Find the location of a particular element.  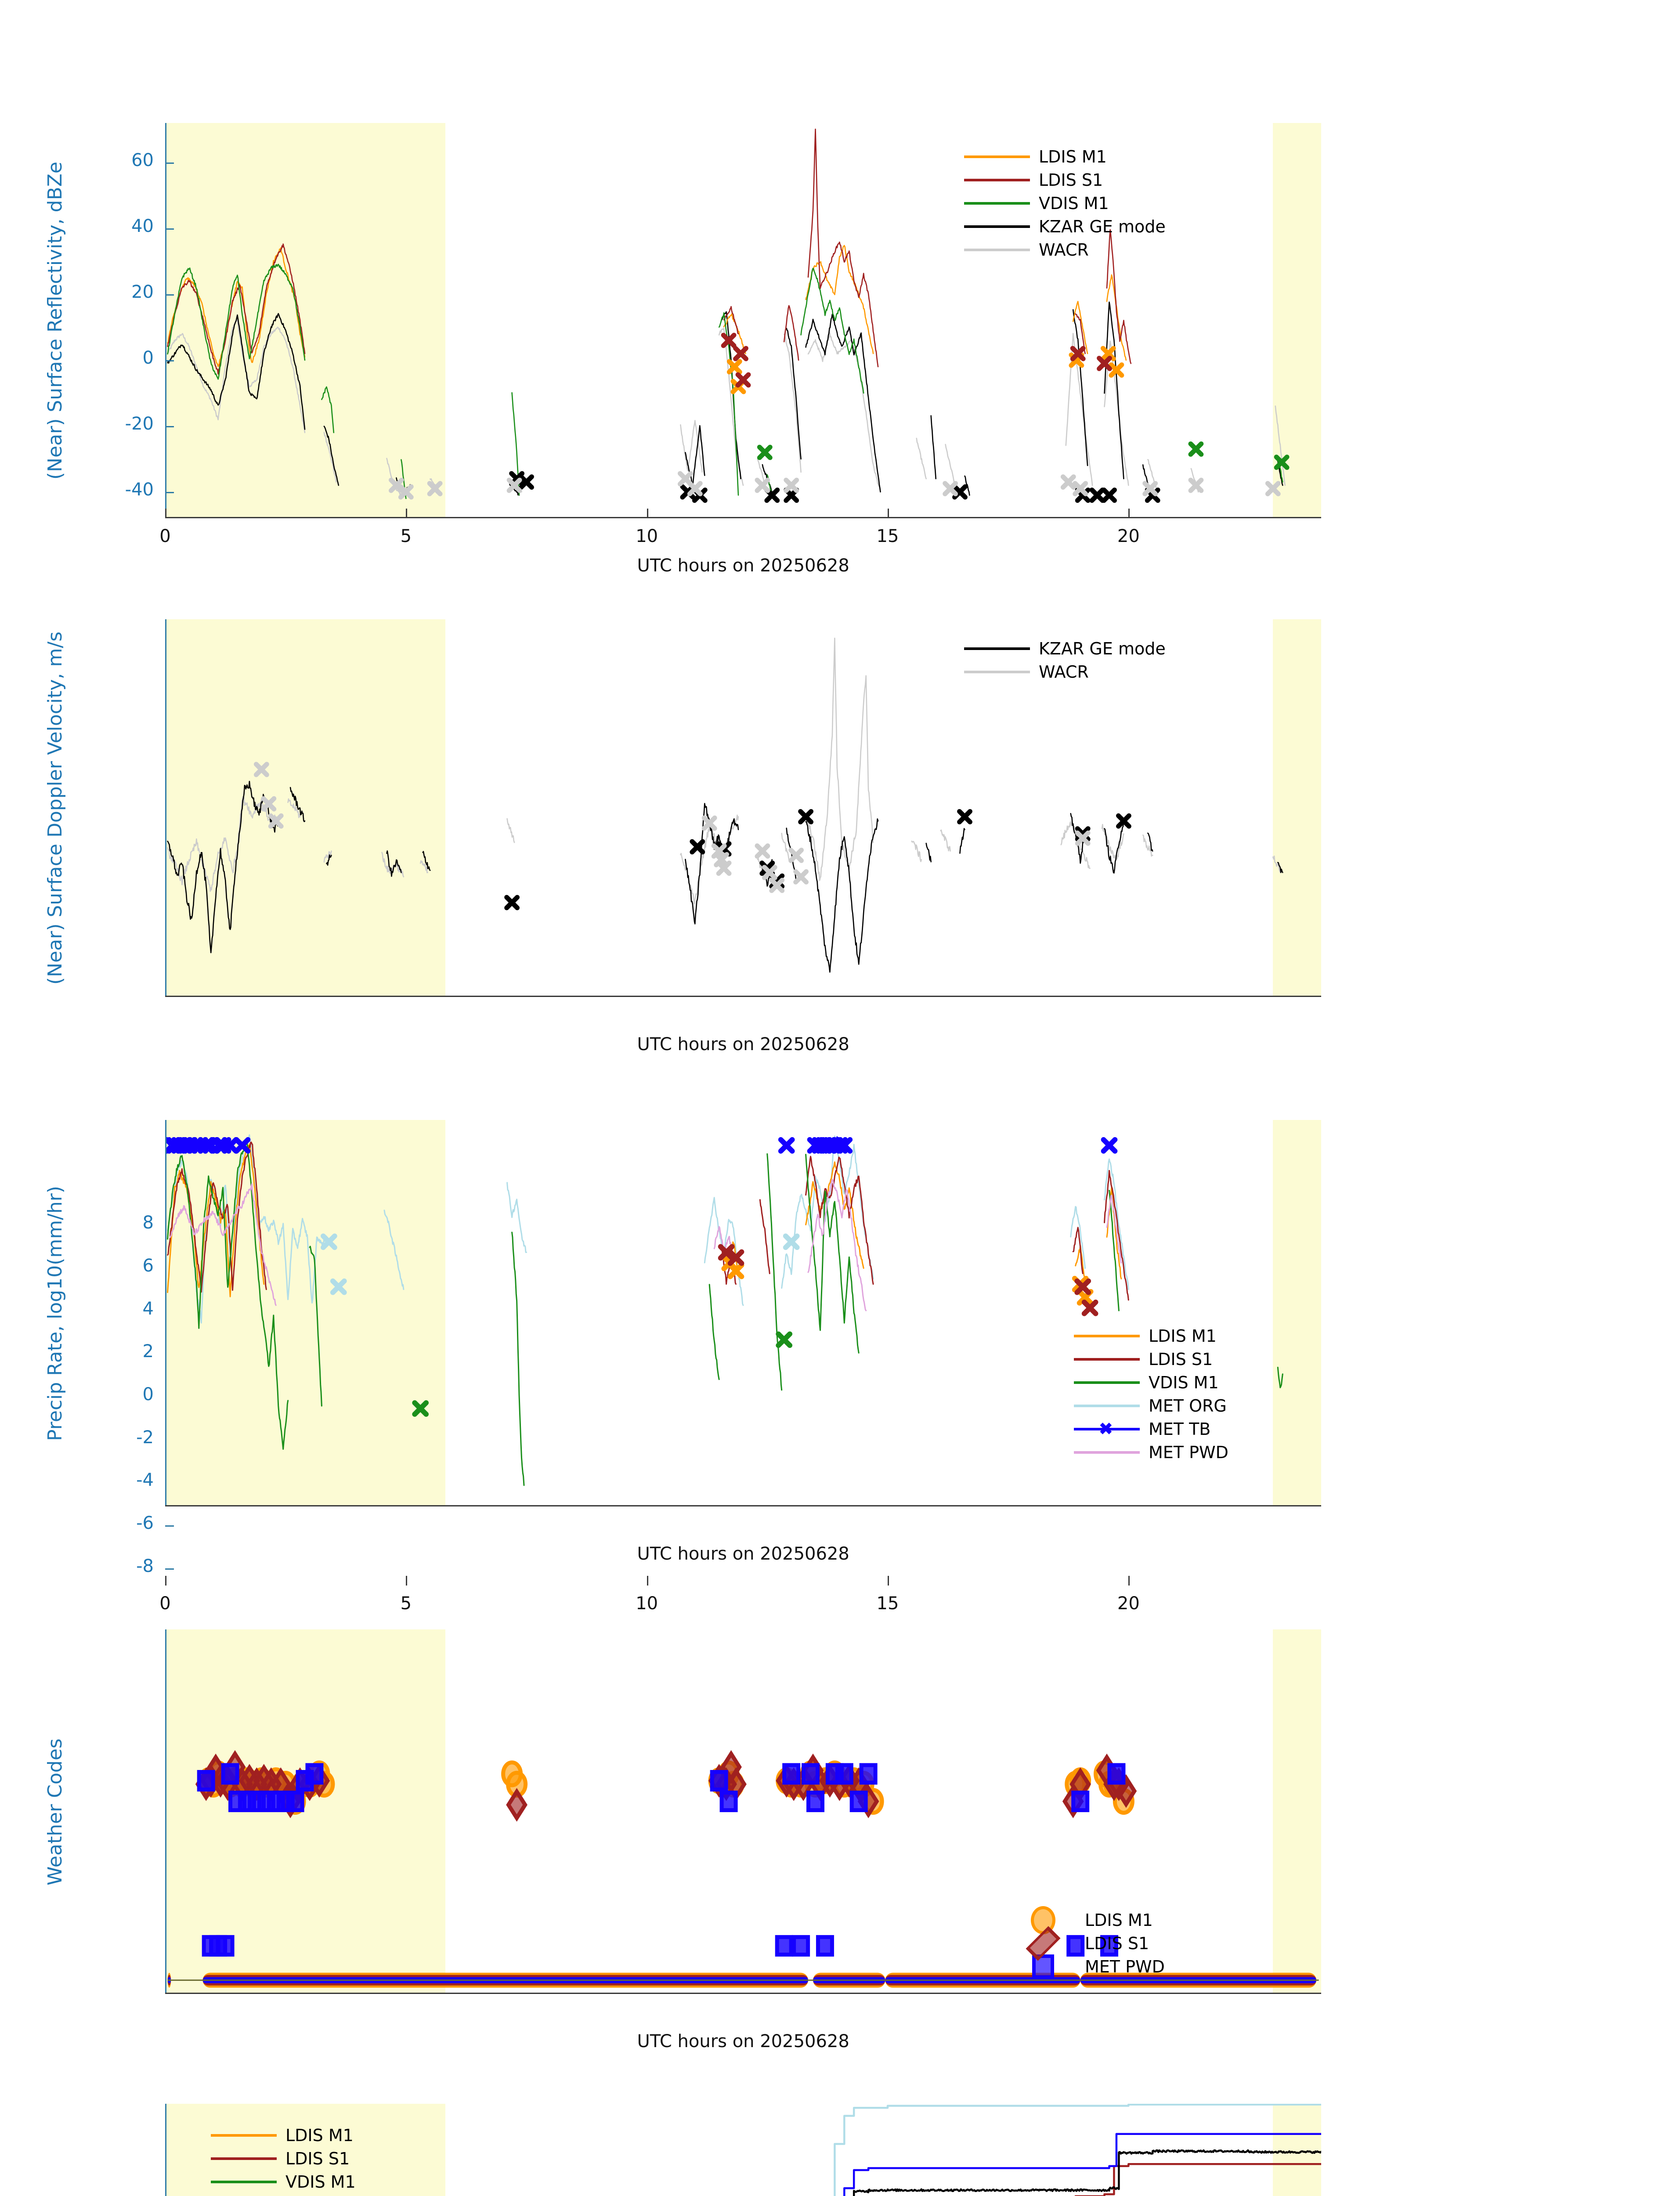

x-tick-label: 10 is located at coordinates (647, 1603).